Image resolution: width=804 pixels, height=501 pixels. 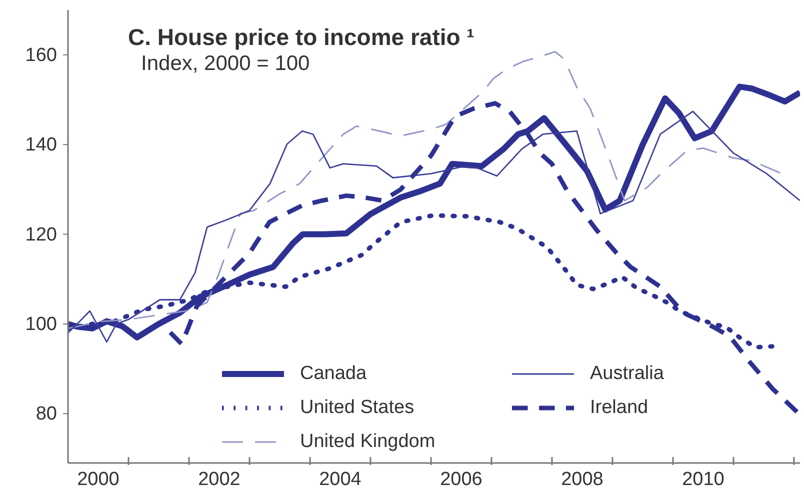 I want to click on x-tick-label: 2004, so click(x=340, y=479).